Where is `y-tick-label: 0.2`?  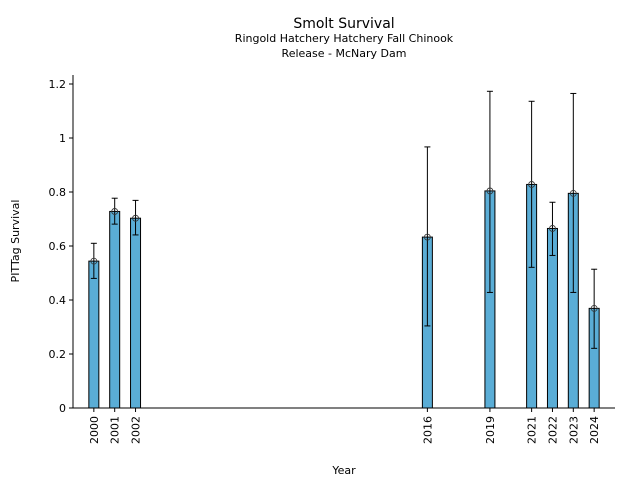
y-tick-label: 0.2 is located at coordinates (58, 354).